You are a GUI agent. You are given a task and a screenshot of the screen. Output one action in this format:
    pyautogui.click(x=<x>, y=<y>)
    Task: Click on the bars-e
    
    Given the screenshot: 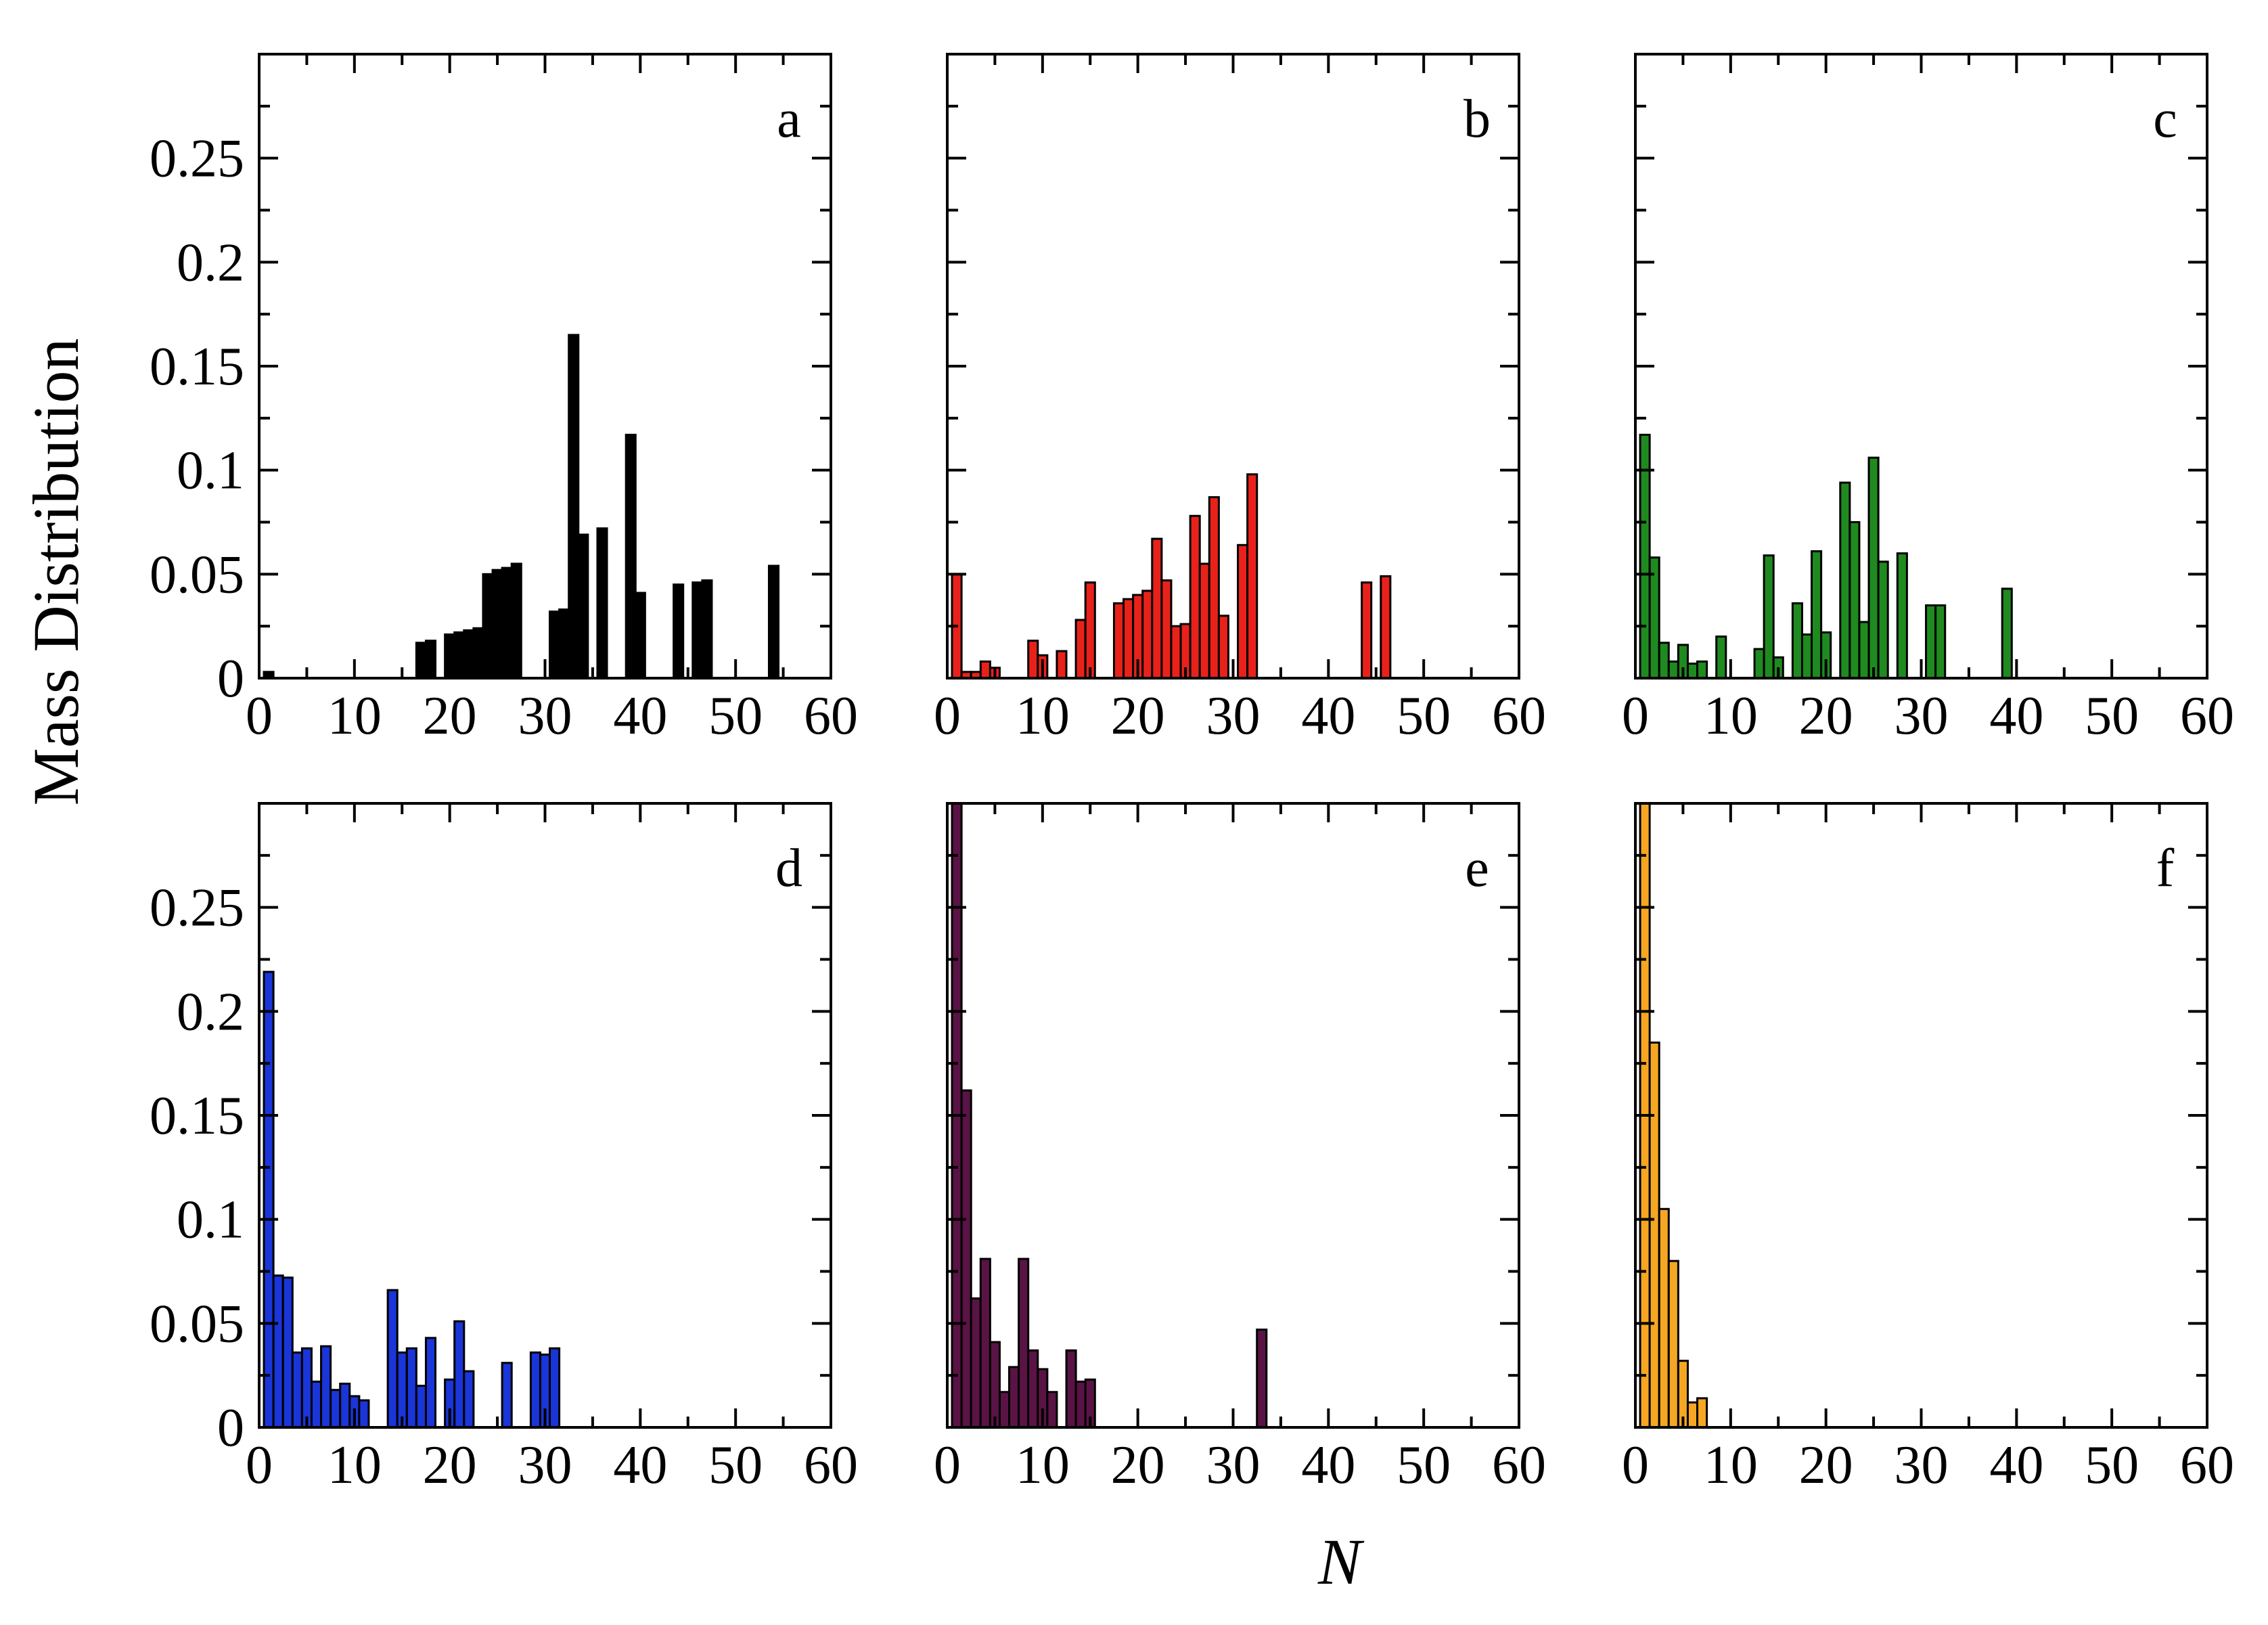 What is the action you would take?
    pyautogui.click(x=1109, y=1115)
    